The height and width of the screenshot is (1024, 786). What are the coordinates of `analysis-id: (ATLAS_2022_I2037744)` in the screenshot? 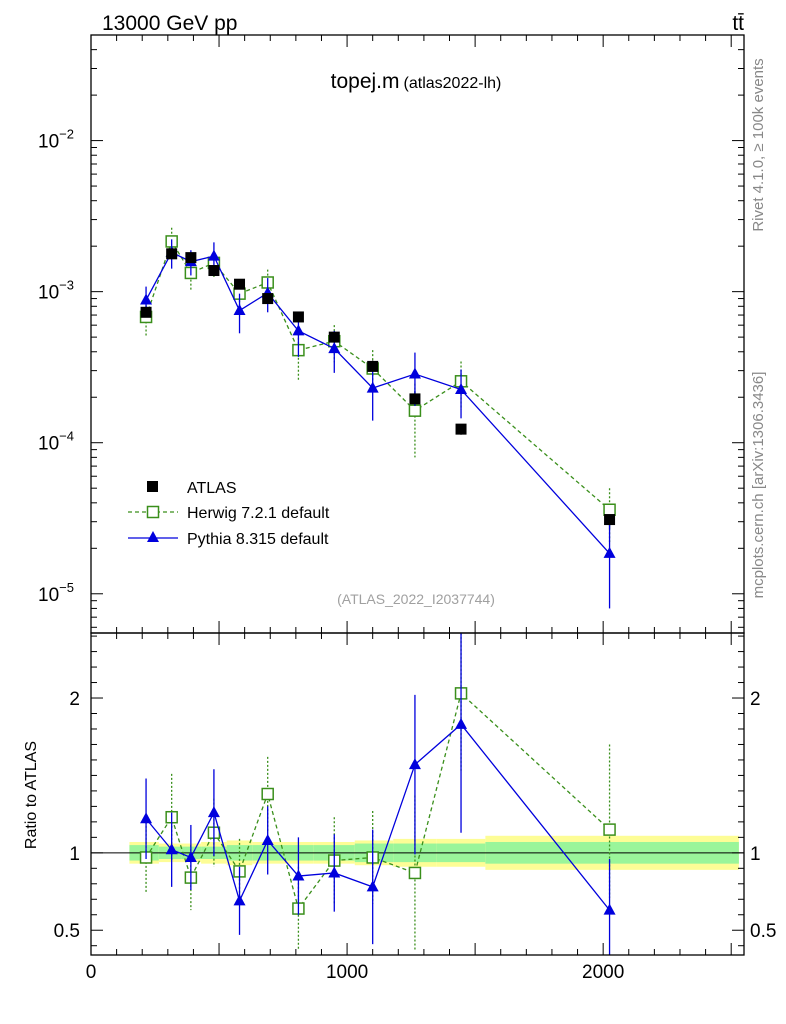 It's located at (416, 599).